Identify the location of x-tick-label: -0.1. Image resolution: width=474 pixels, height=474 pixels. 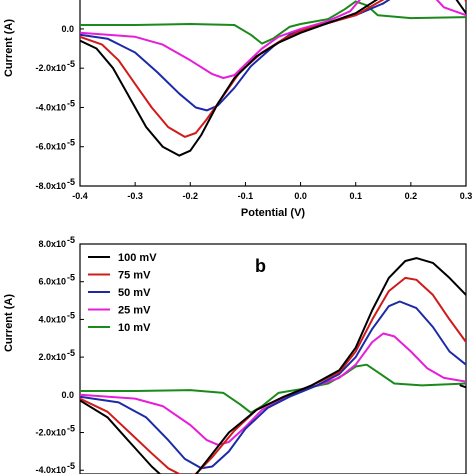
(246, 196).